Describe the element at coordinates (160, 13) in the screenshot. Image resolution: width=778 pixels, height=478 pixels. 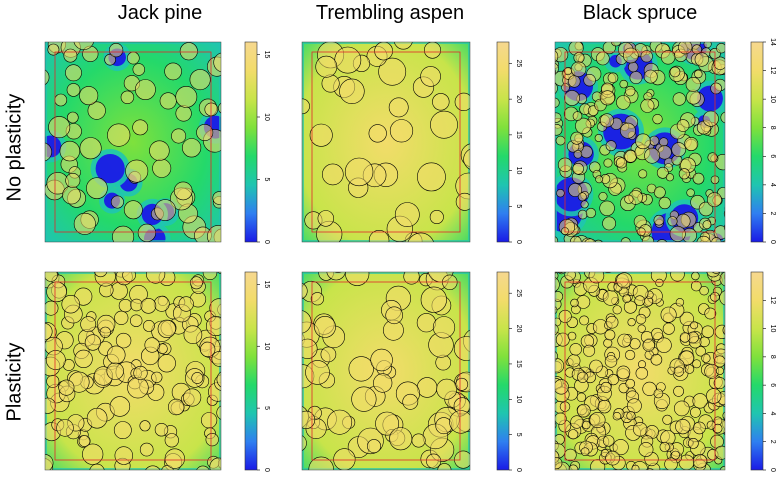
I see `column-title-jack-pine: Jack pine` at that location.